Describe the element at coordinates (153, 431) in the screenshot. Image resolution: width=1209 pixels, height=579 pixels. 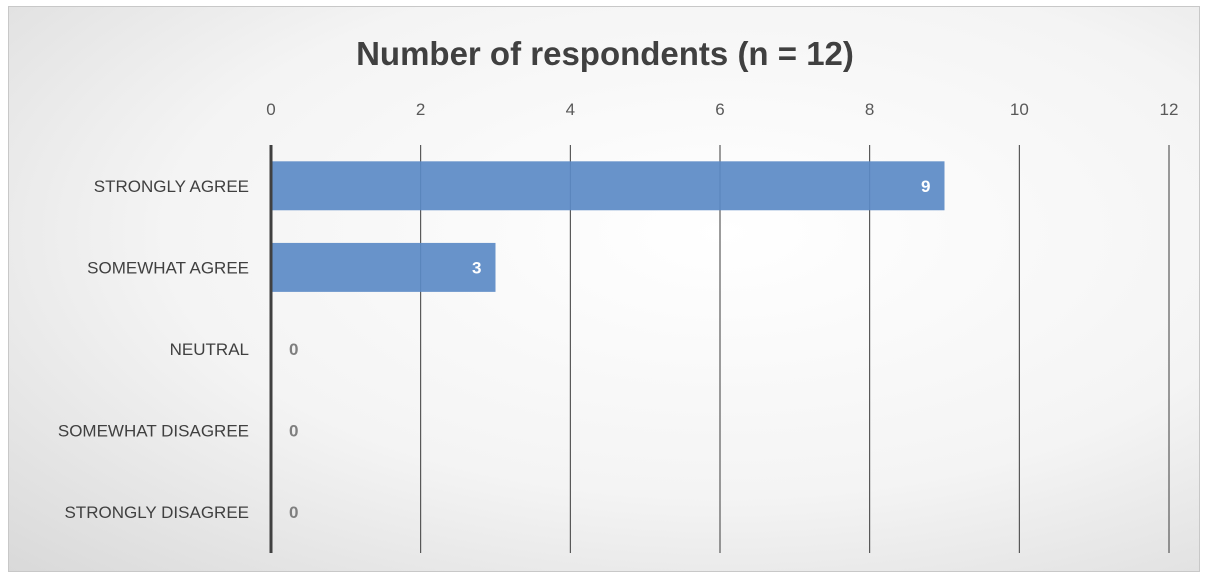
I see `category-label: SOMEWHAT DISAGREE` at that location.